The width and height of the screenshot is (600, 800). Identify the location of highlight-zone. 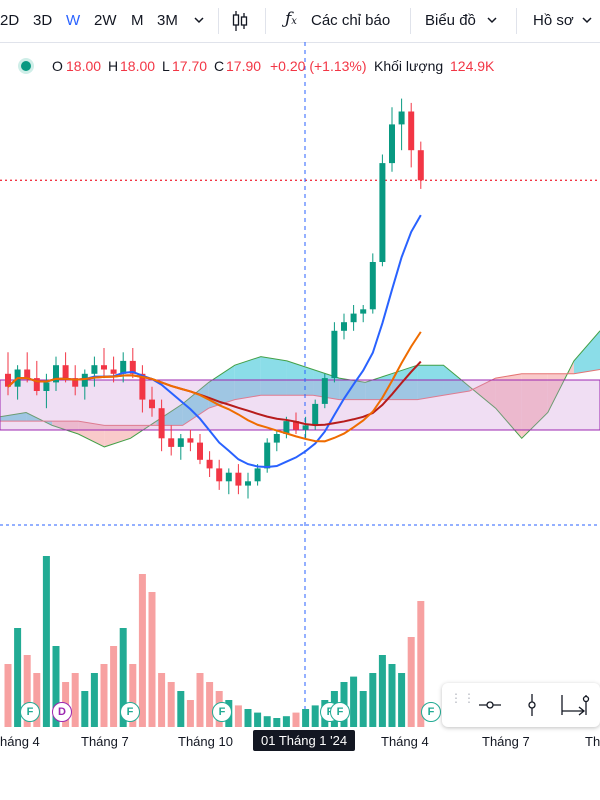
(300, 405).